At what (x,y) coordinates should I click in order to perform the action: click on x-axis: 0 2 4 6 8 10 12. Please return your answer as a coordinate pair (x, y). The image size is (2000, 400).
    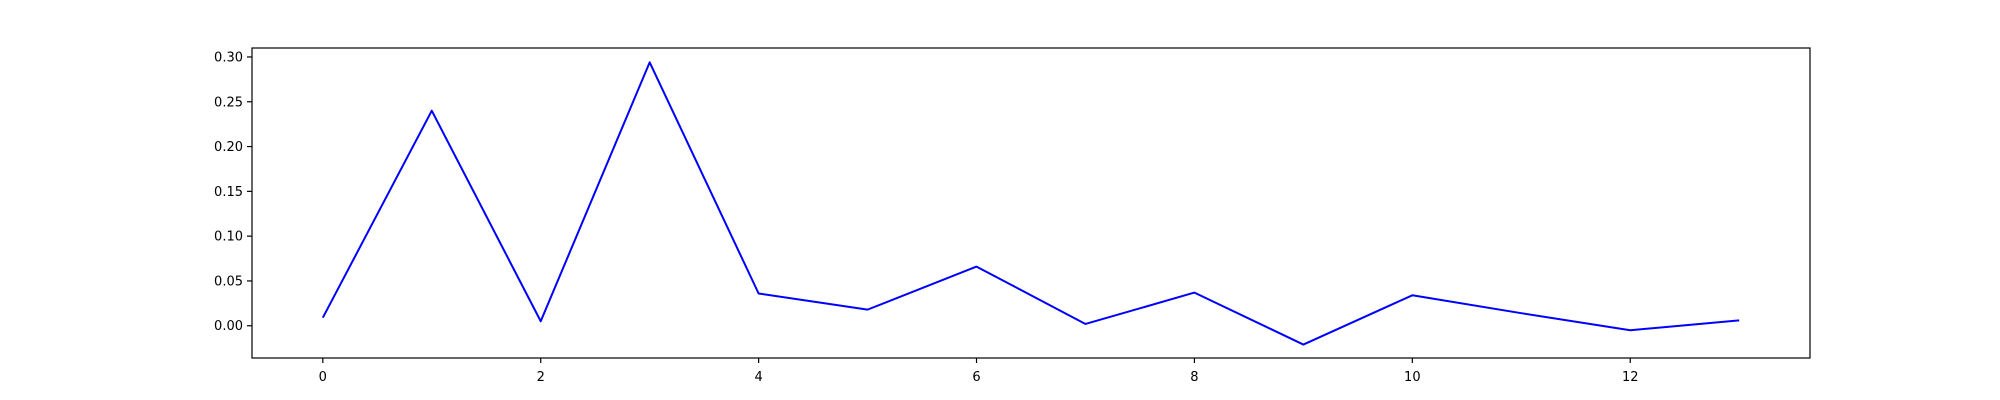
    Looking at the image, I should click on (979, 371).